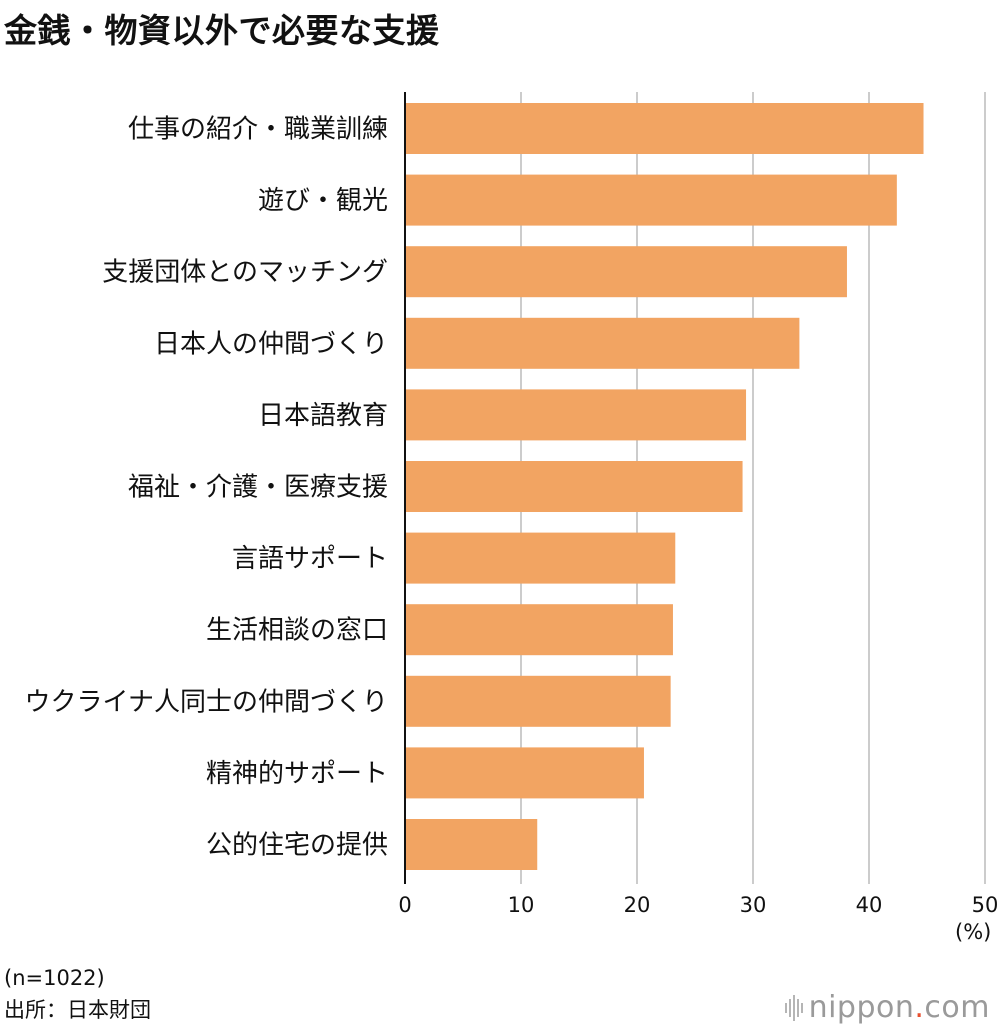  What do you see at coordinates (271, 344) in the screenshot?
I see `category-label: 日本人の仲間づくり` at bounding box center [271, 344].